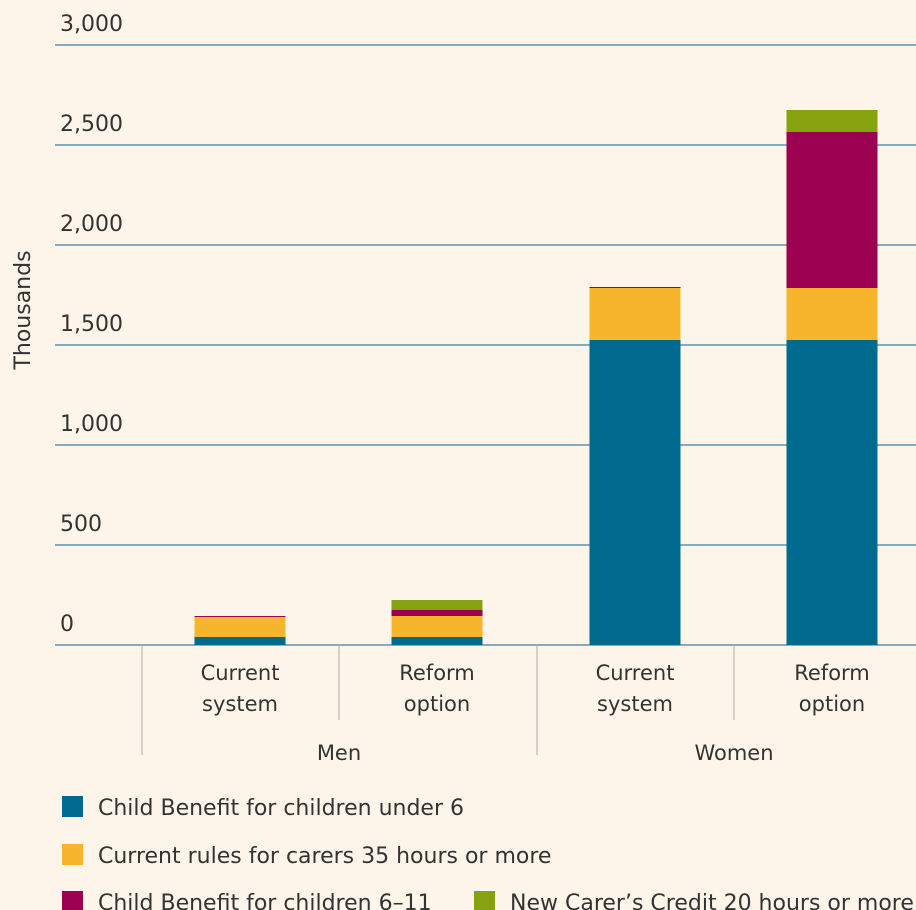 The height and width of the screenshot is (910, 916). I want to click on y-tick-label: 500, so click(81, 524).